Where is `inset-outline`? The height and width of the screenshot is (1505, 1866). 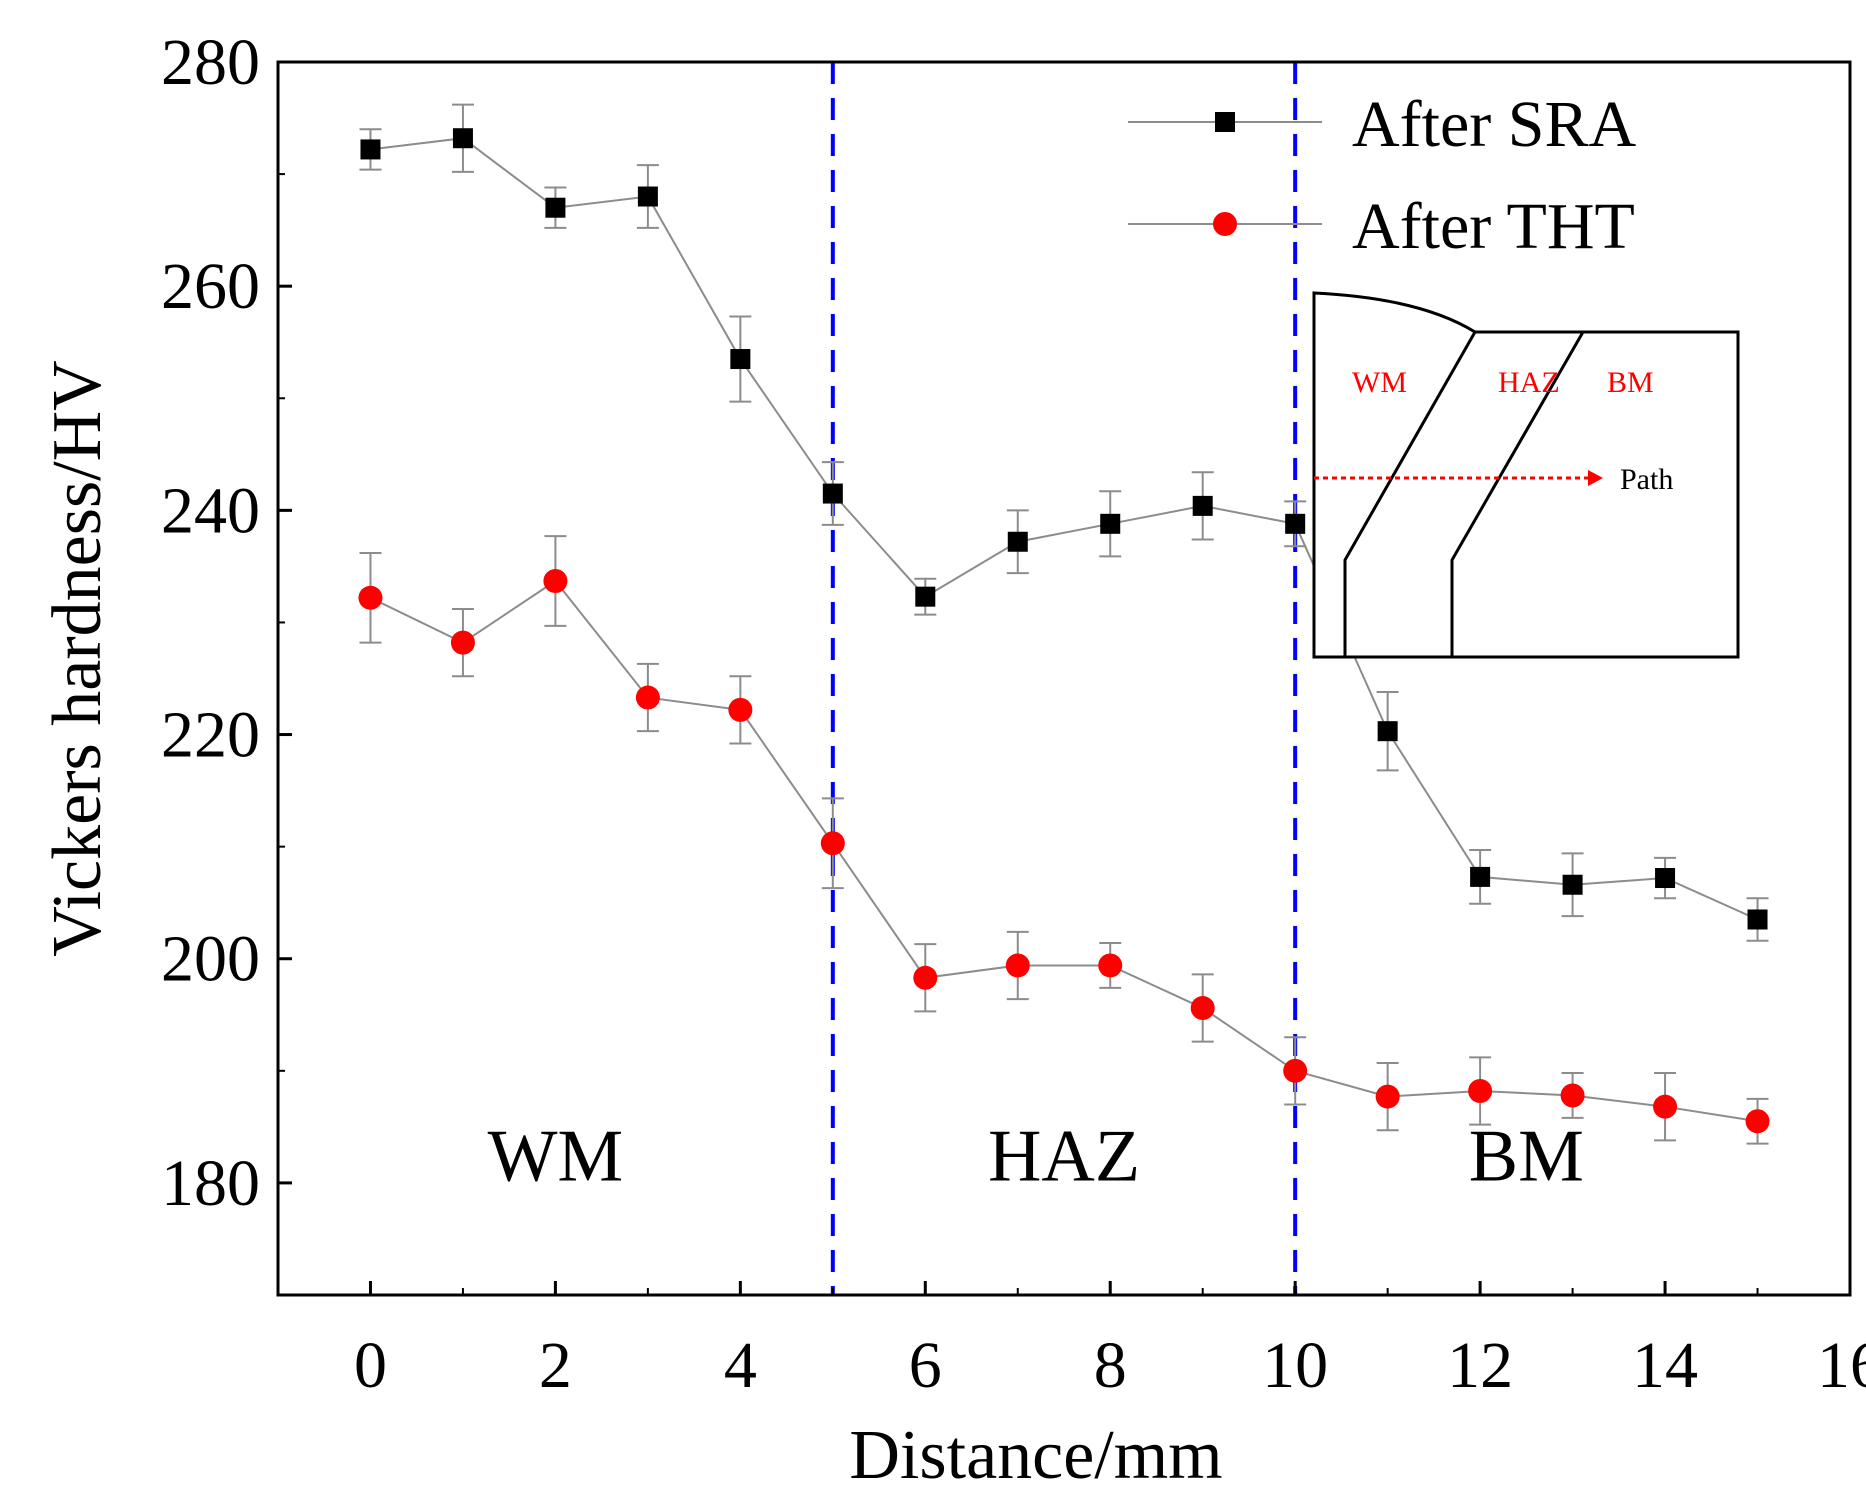
inset-outline is located at coordinates (1526, 475).